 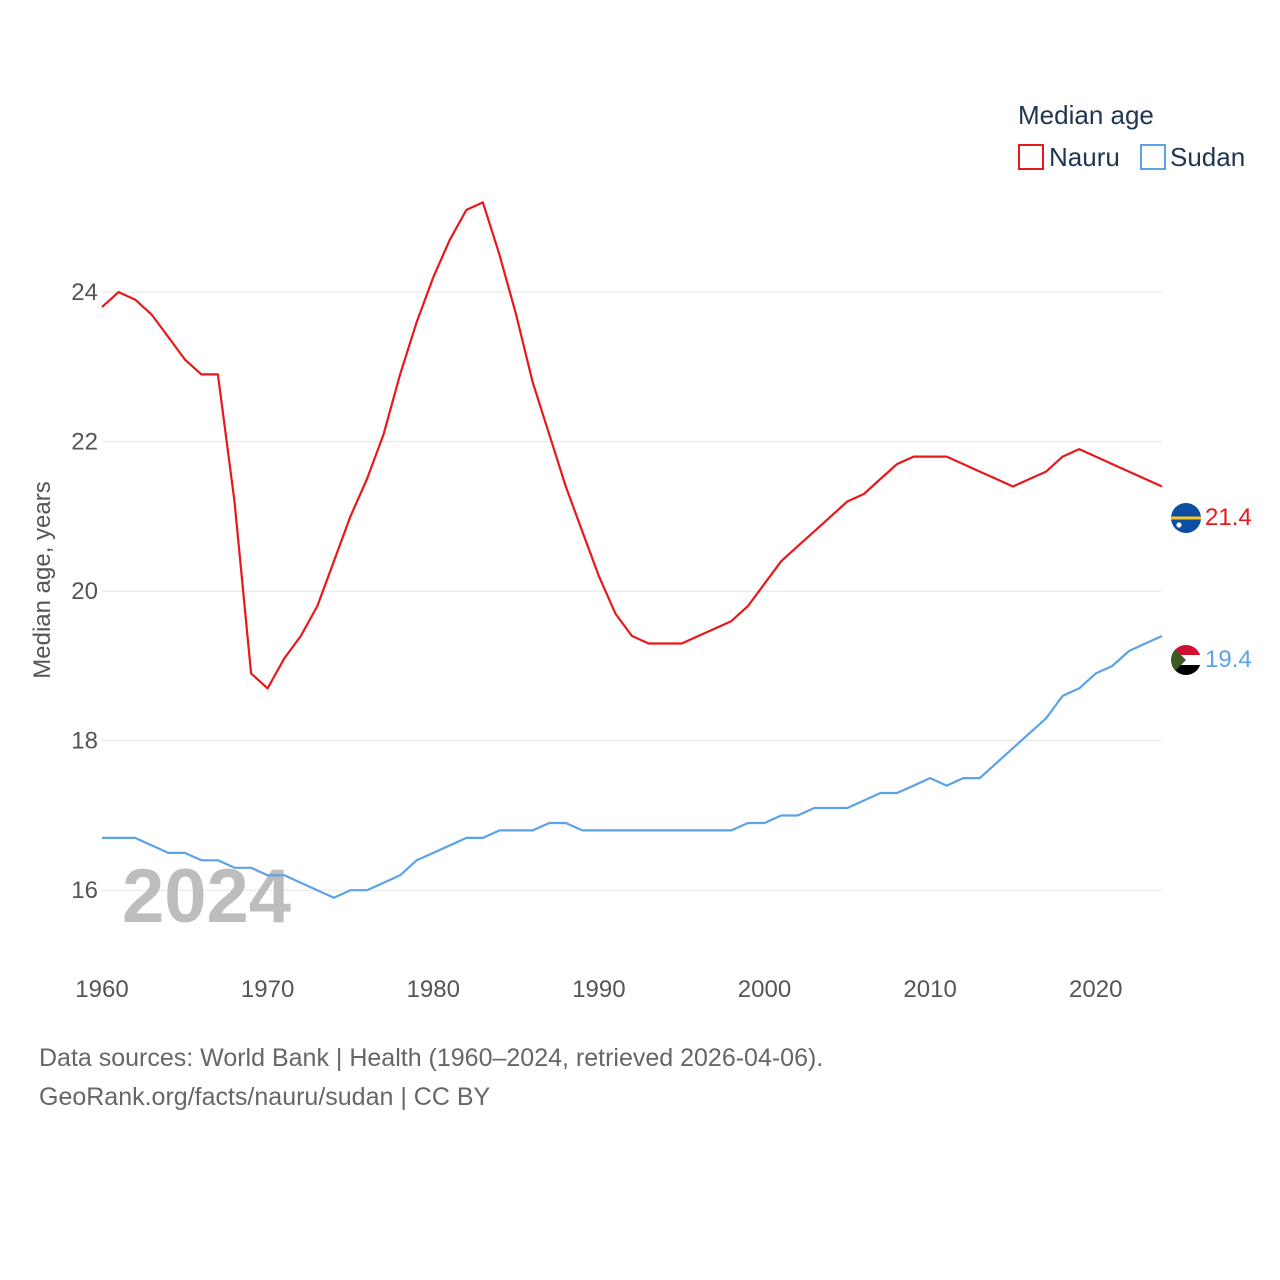 What do you see at coordinates (433, 989) in the screenshot?
I see `x-tick-label: 1980` at bounding box center [433, 989].